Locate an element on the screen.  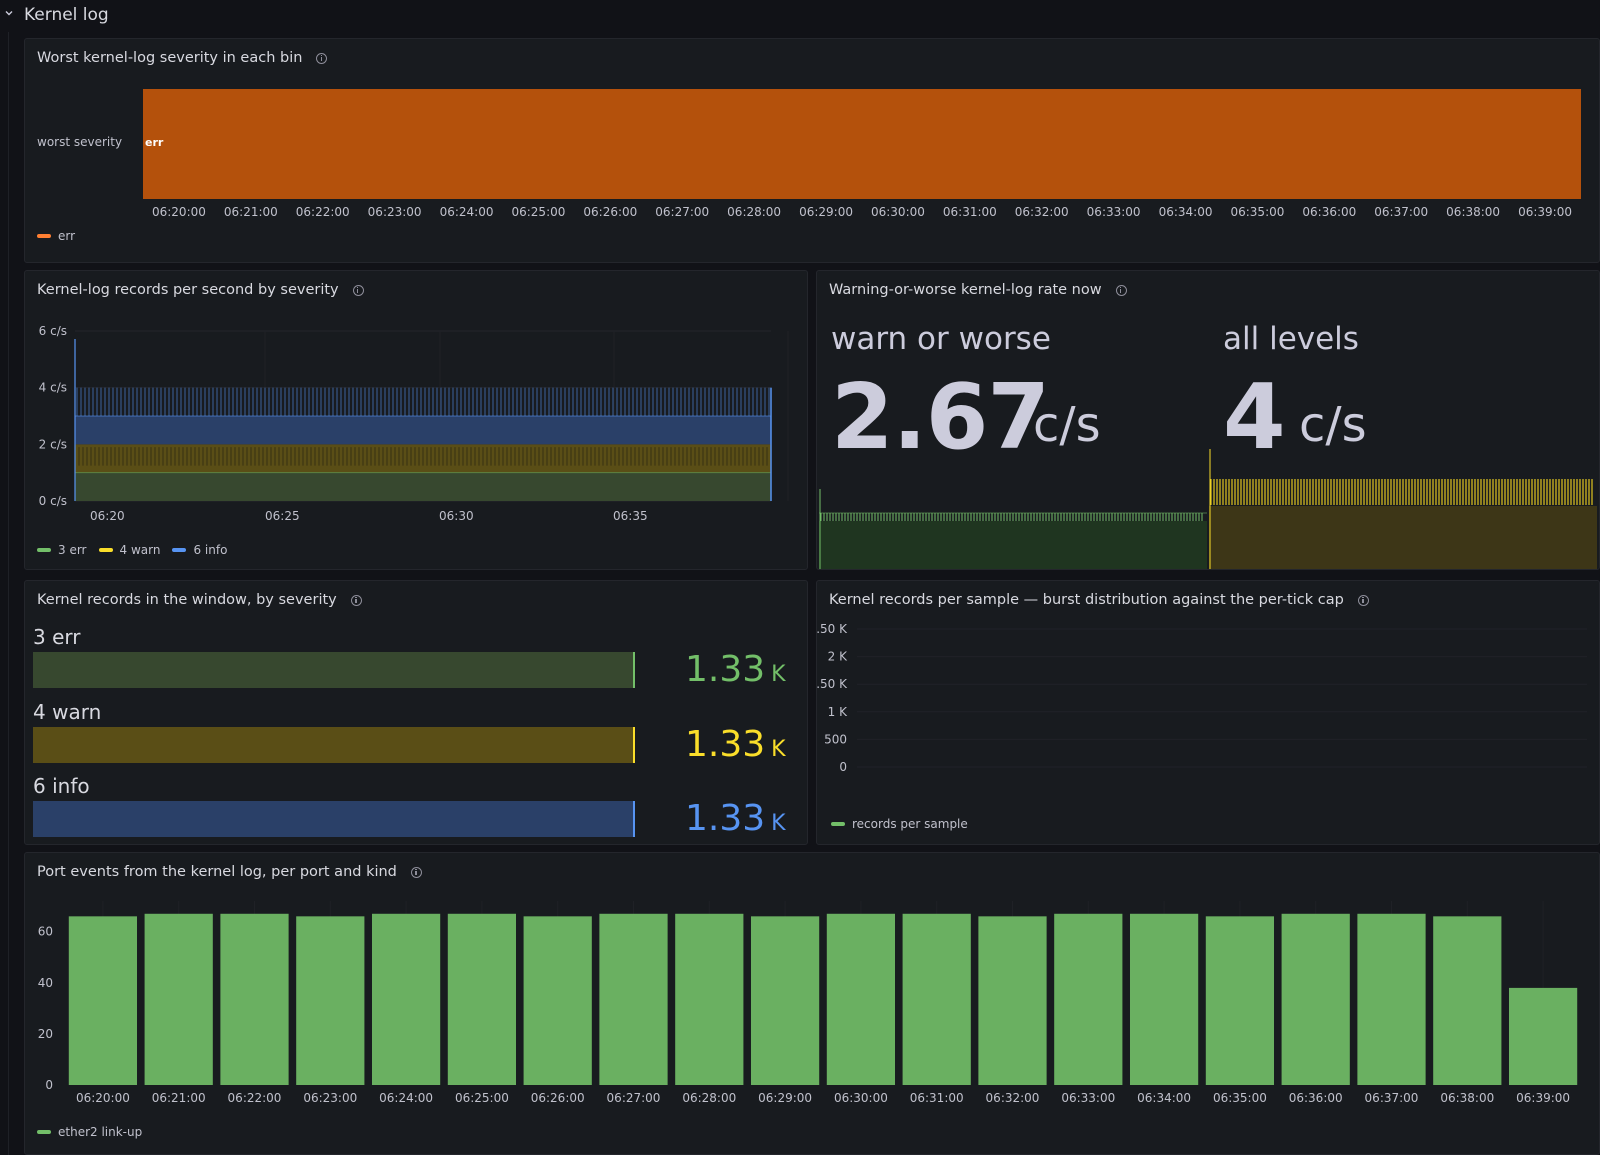
legend-item-err: 3 err is located at coordinates (62, 550).